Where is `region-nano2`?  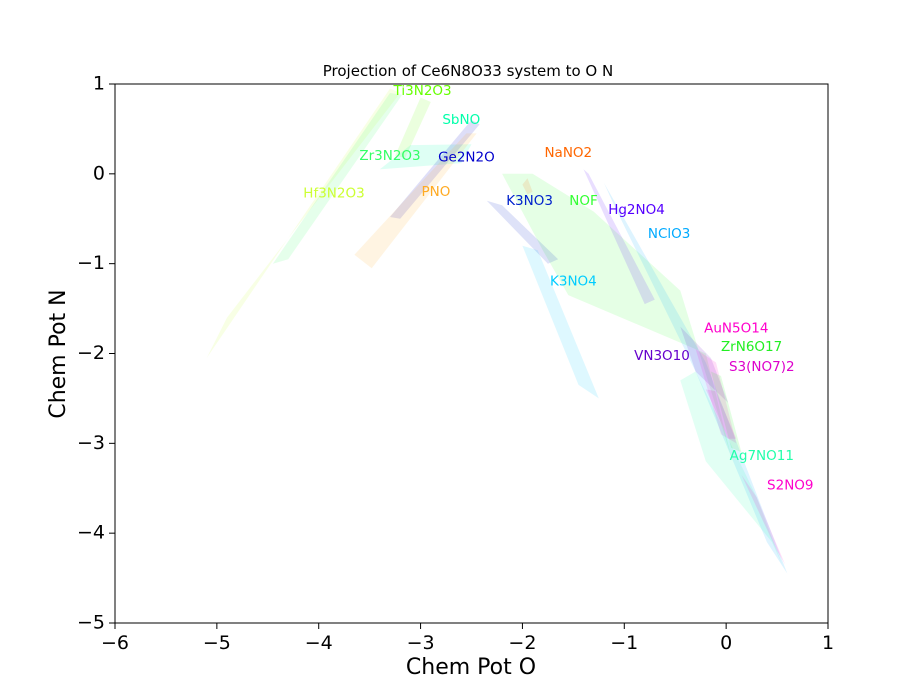
region-nano2 is located at coordinates (527, 186).